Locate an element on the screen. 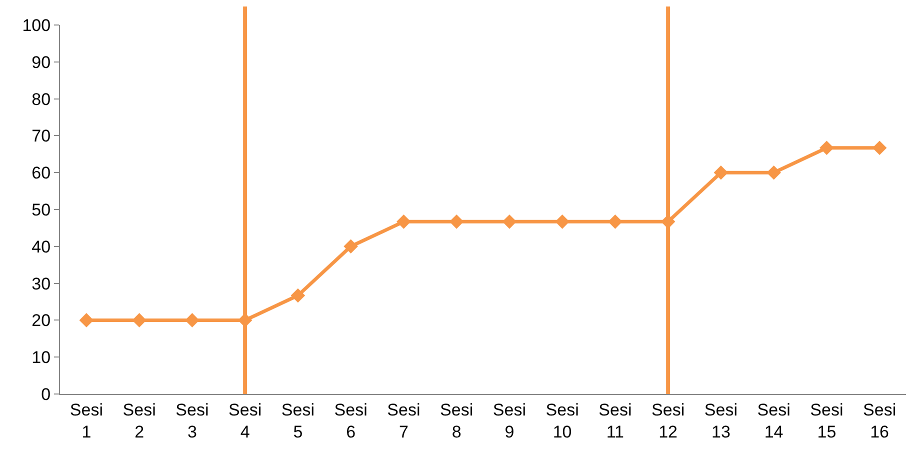  x-tick-label: Sesi 15 is located at coordinates (827, 421).